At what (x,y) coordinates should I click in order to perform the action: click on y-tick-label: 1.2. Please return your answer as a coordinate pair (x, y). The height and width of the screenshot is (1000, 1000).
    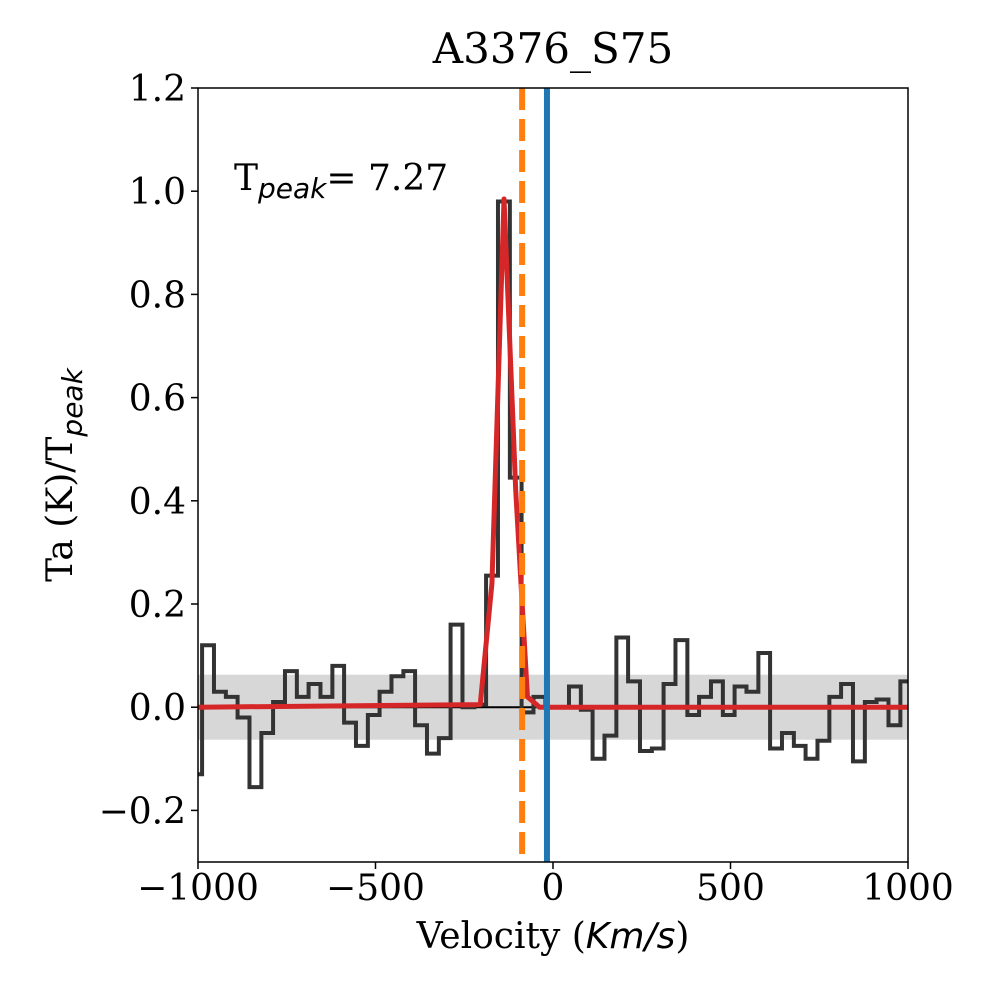
    Looking at the image, I should click on (157, 89).